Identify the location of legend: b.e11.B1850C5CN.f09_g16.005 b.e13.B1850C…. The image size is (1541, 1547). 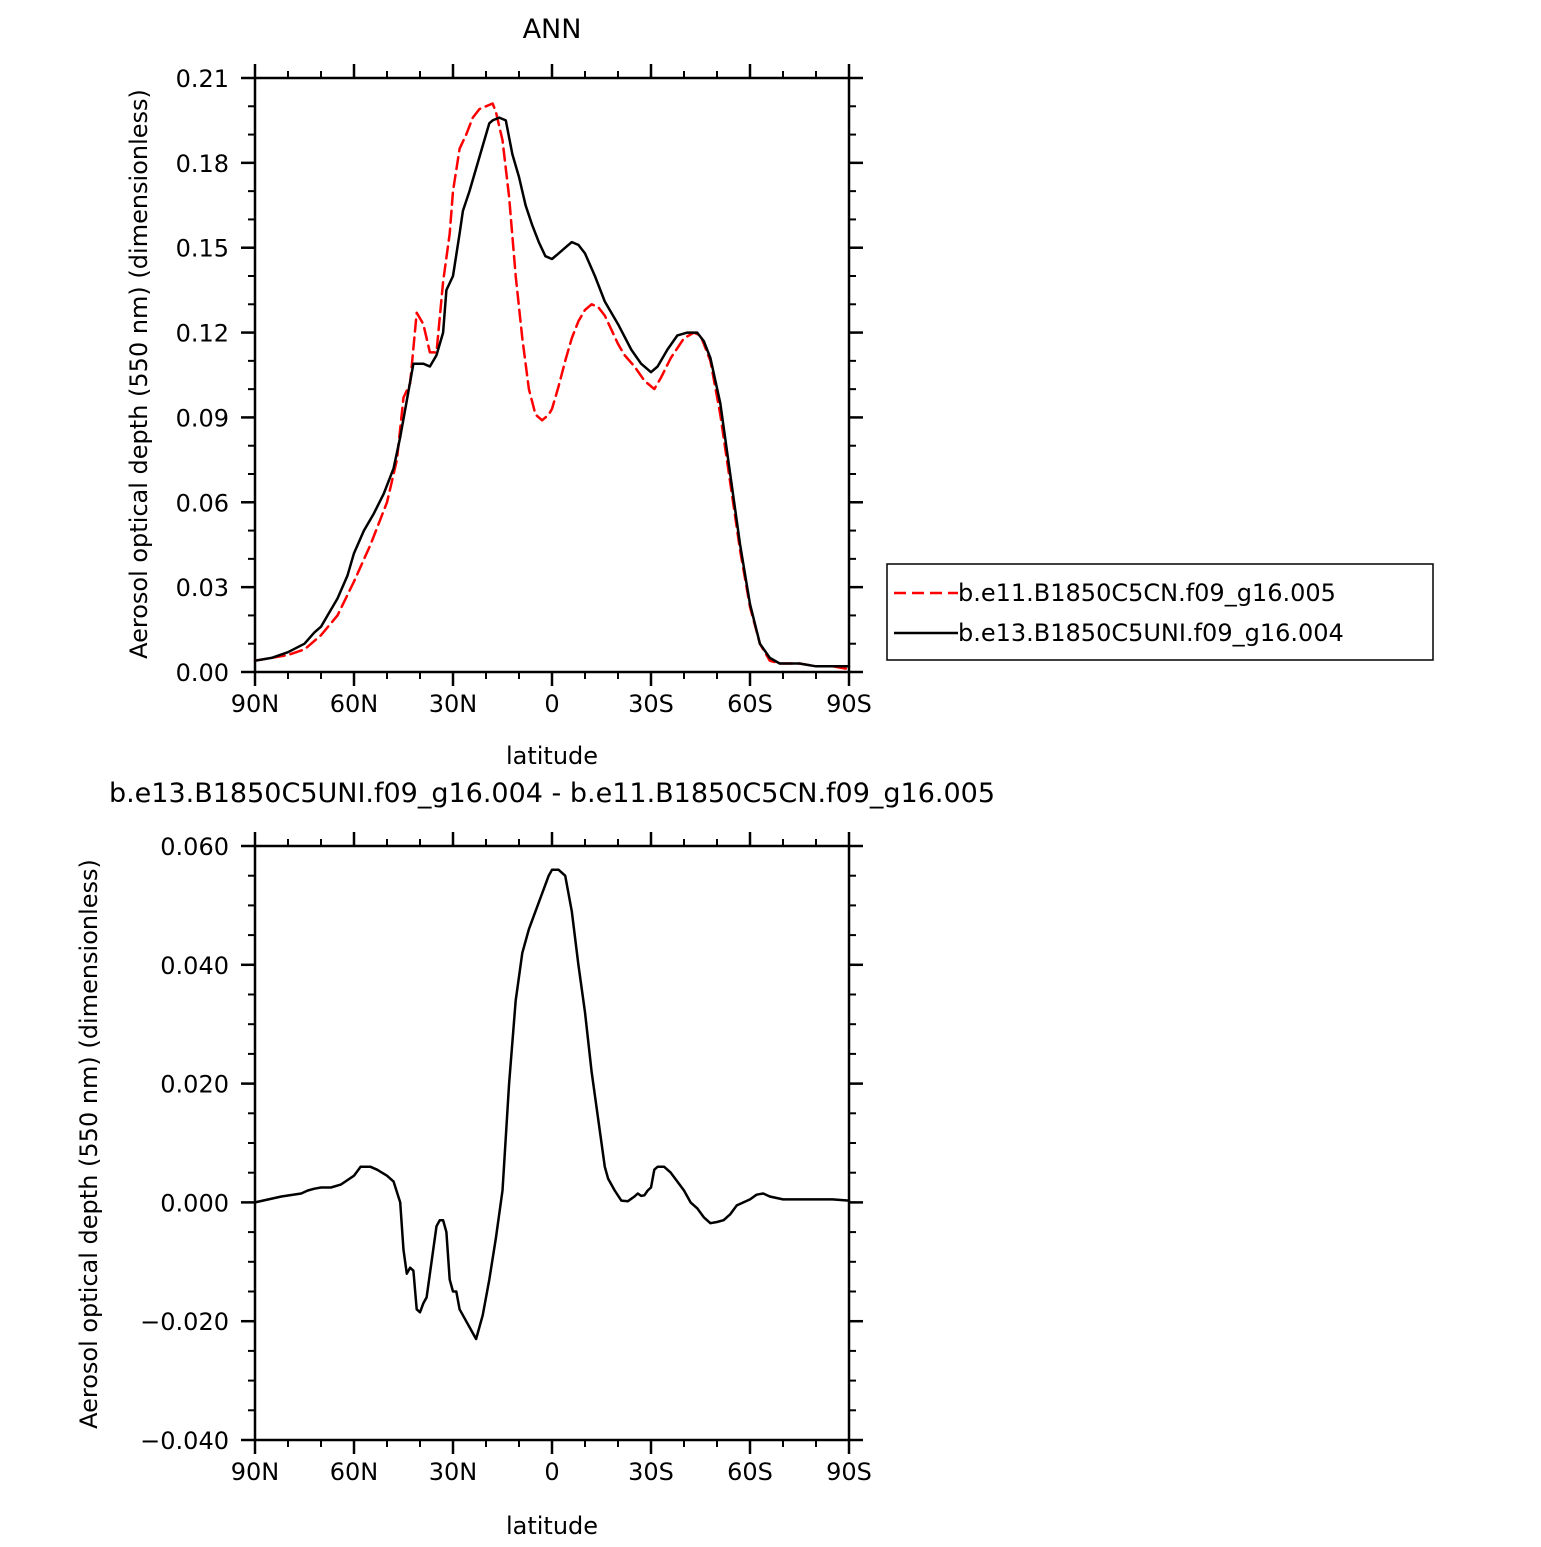
(1160, 612).